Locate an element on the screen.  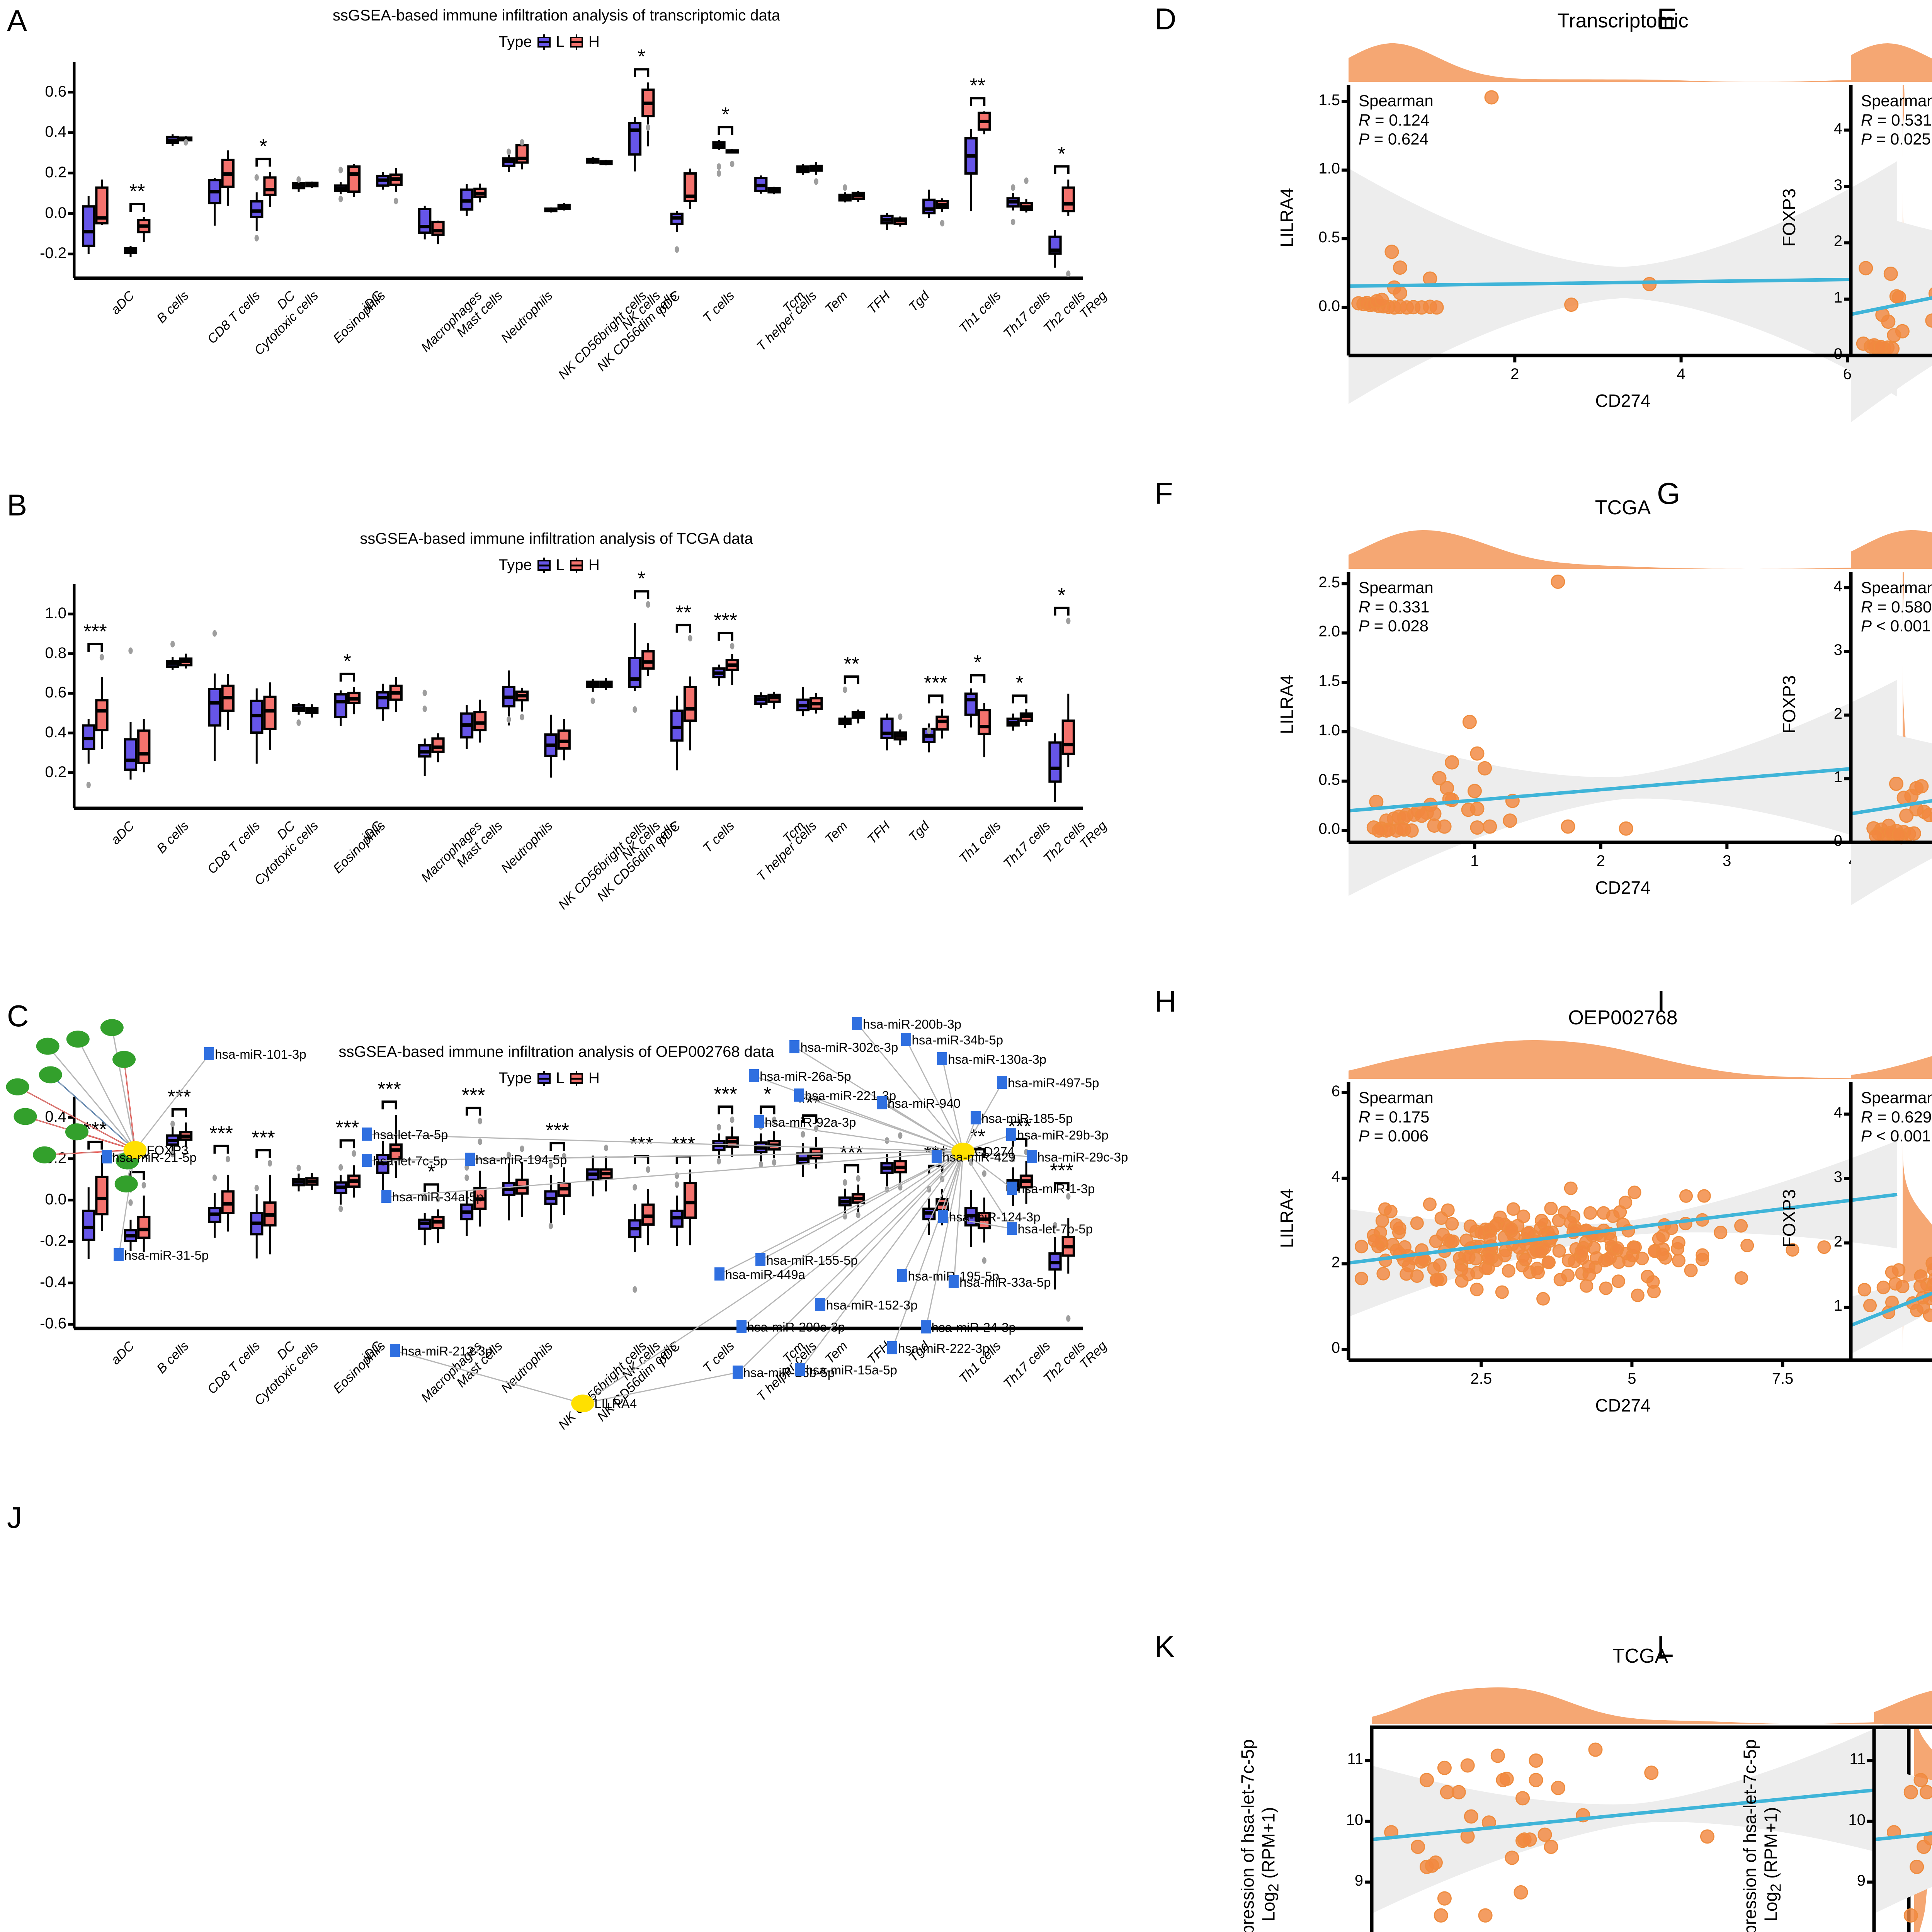
ytick-B: 0.2 is located at coordinates (55, 772).